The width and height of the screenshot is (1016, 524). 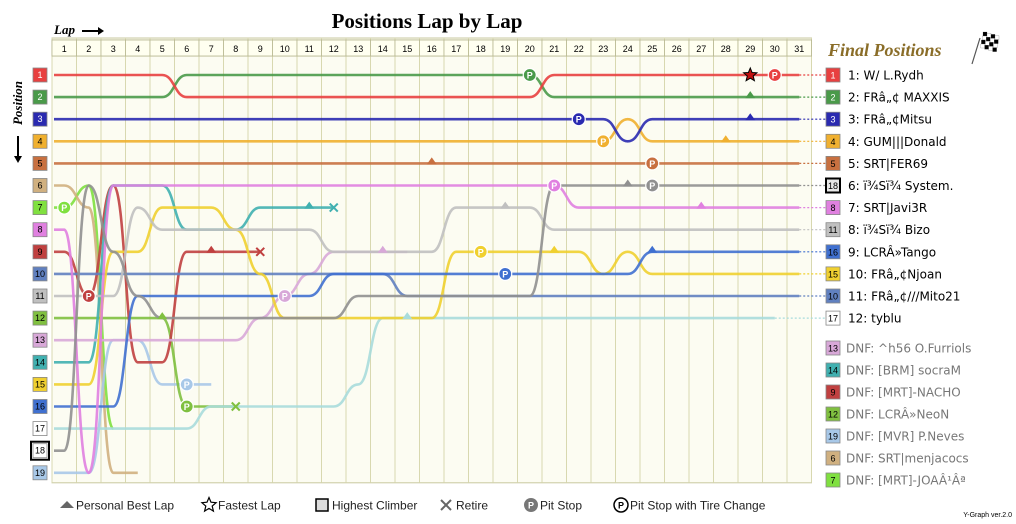 I want to click on lap-tick-label: 18, so click(x=481, y=49).